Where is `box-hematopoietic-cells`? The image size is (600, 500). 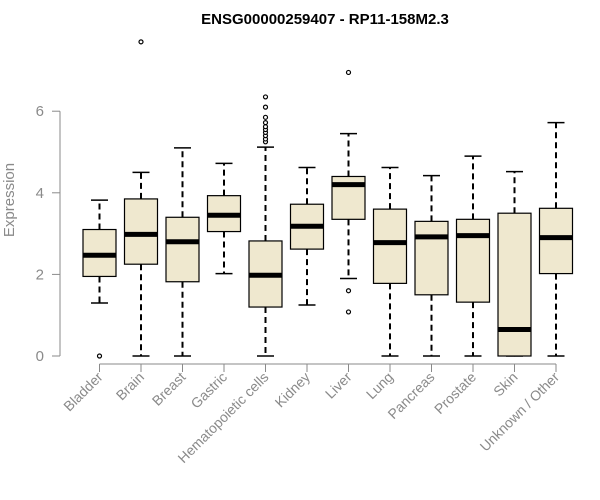
box-hematopoietic-cells is located at coordinates (265, 225).